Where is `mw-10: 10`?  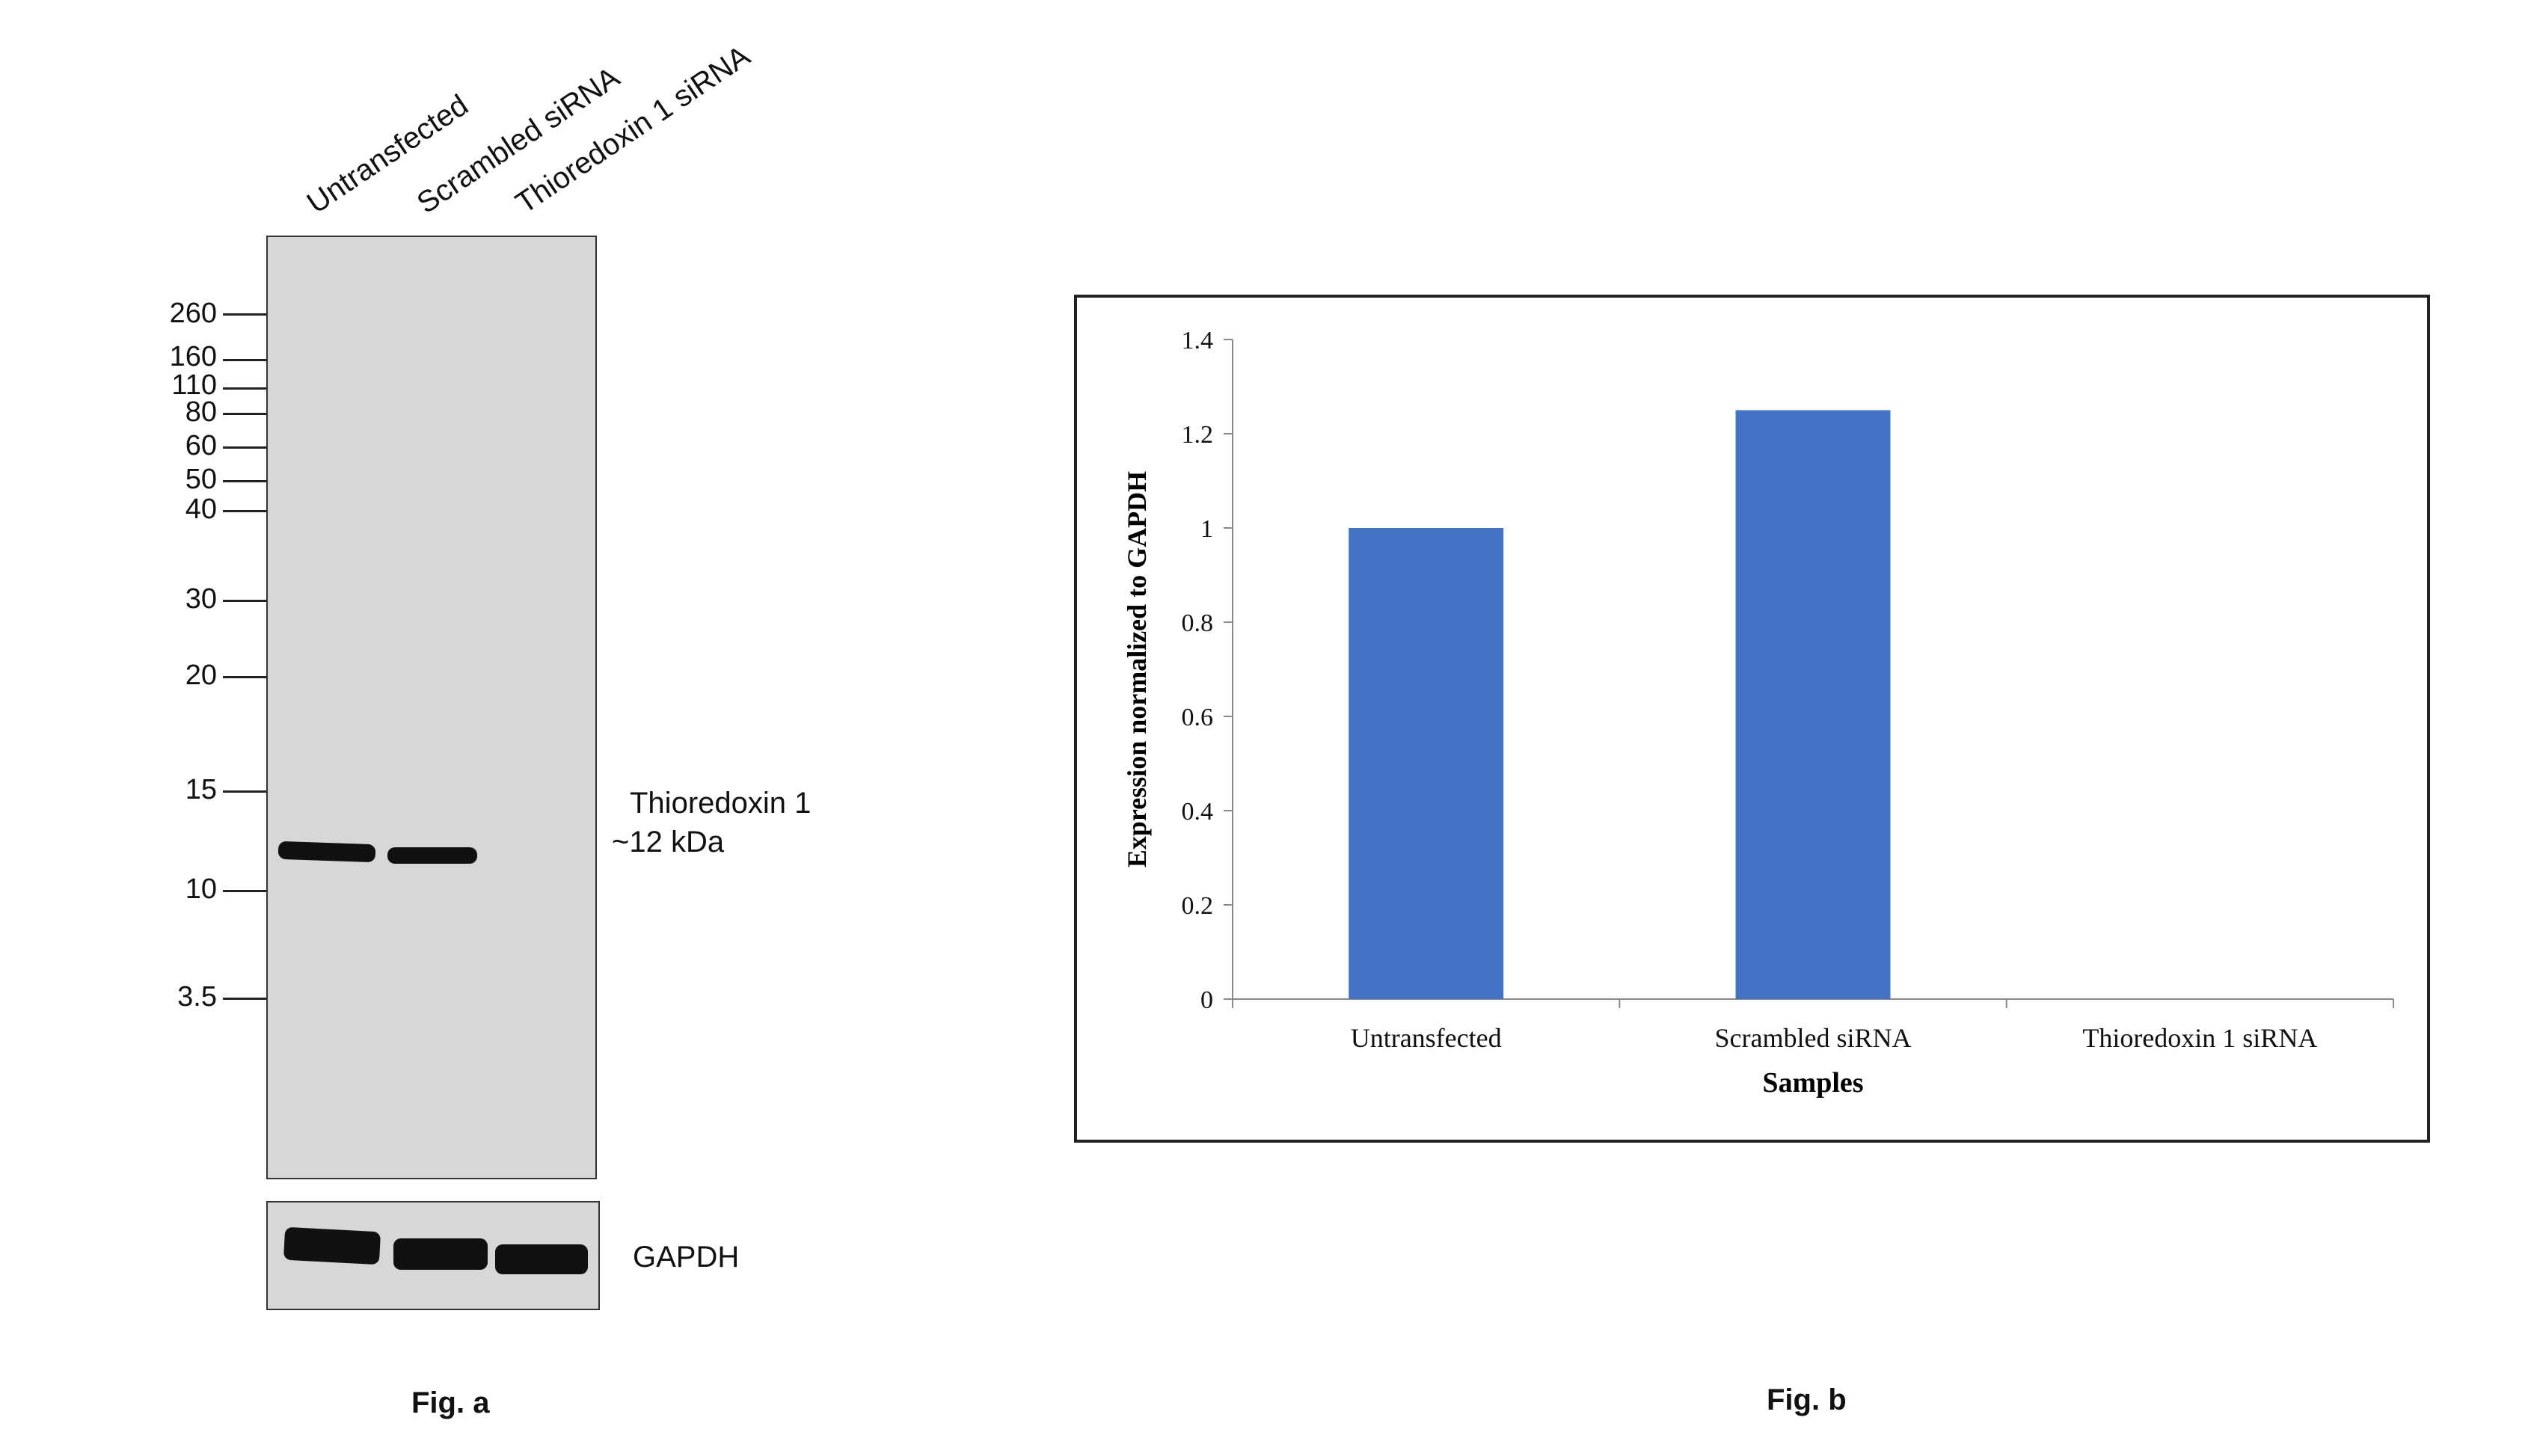 mw-10: 10 is located at coordinates (201, 889).